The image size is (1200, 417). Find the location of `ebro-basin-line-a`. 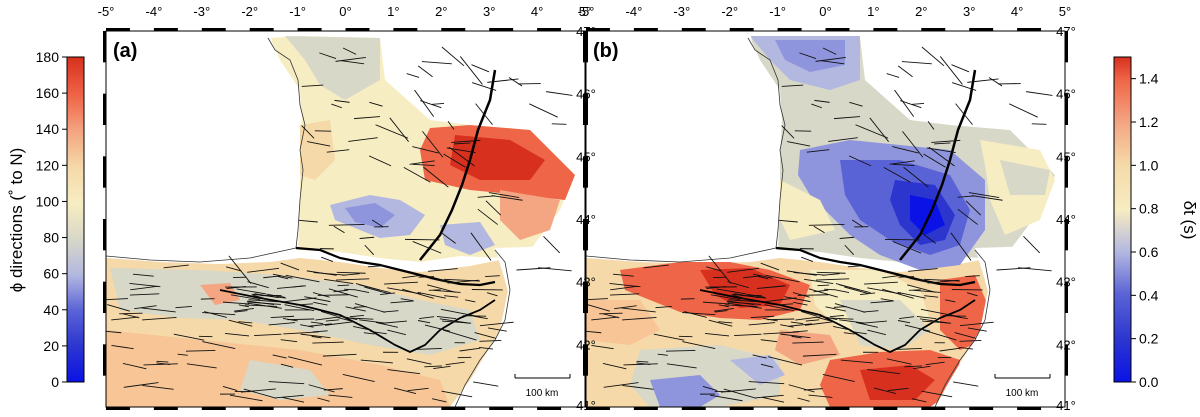

ebro-basin-line-a is located at coordinates (357, 321).